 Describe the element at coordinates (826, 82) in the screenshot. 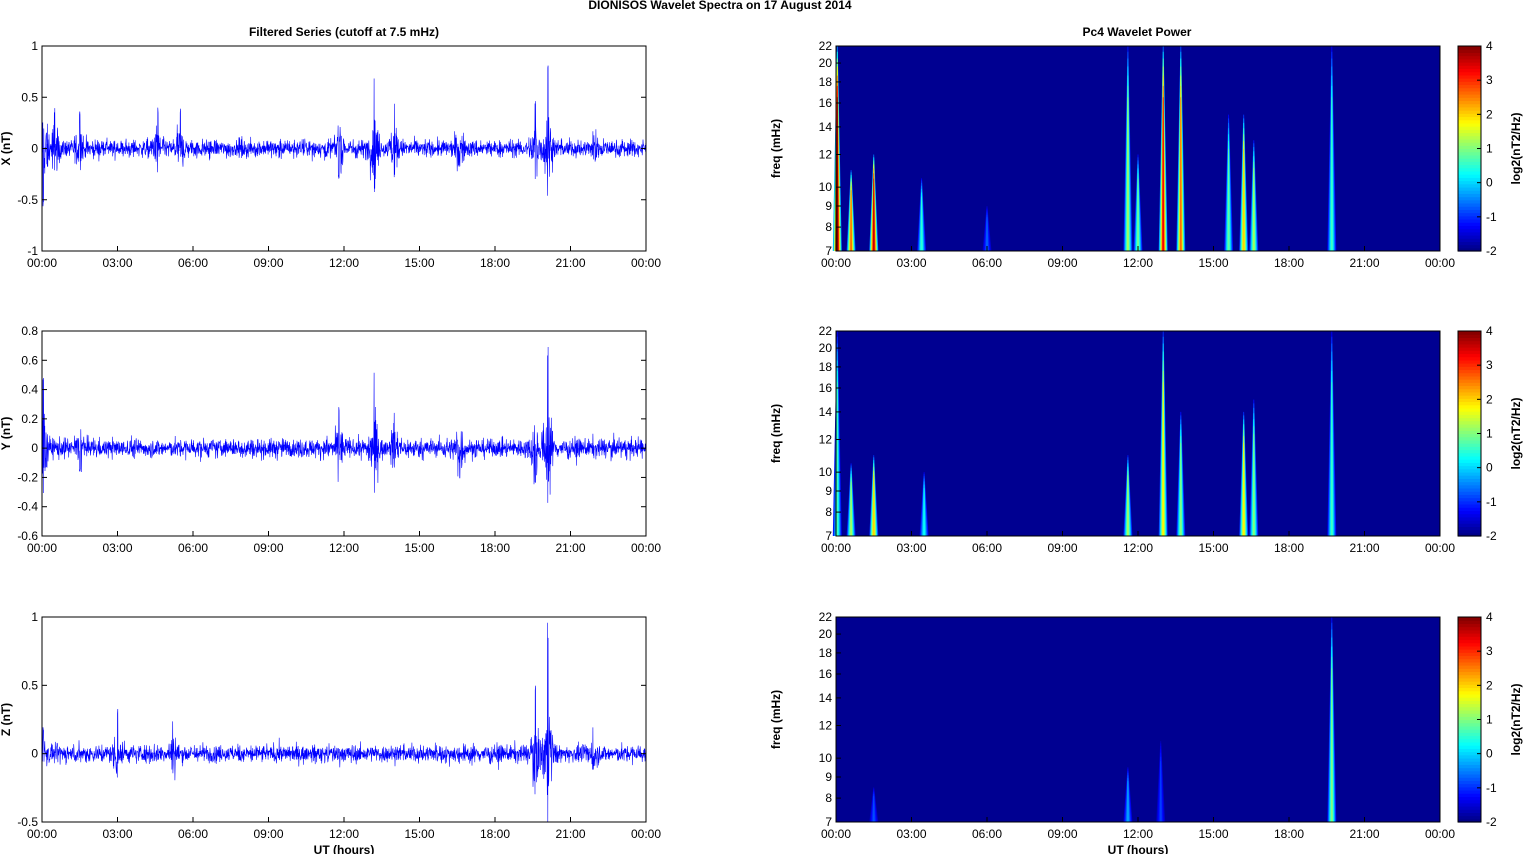

I see `wavelet-ytick-label: 18` at that location.